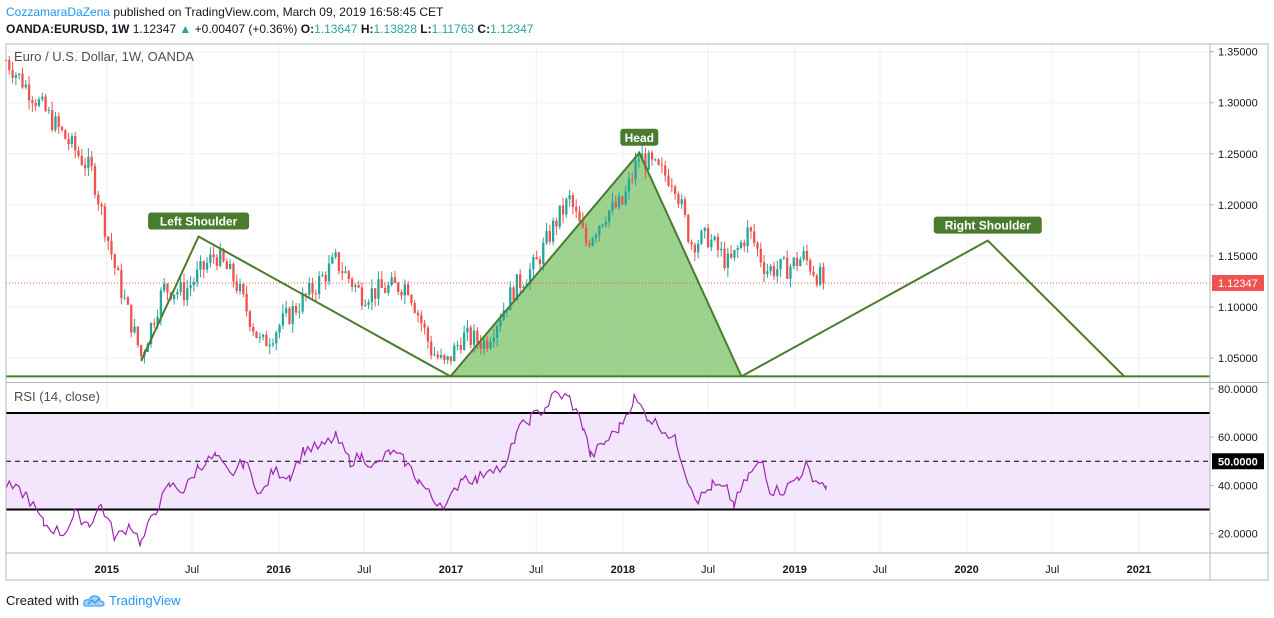 This screenshot has width=1274, height=618. I want to click on time-tick-label: 2019, so click(794, 570).